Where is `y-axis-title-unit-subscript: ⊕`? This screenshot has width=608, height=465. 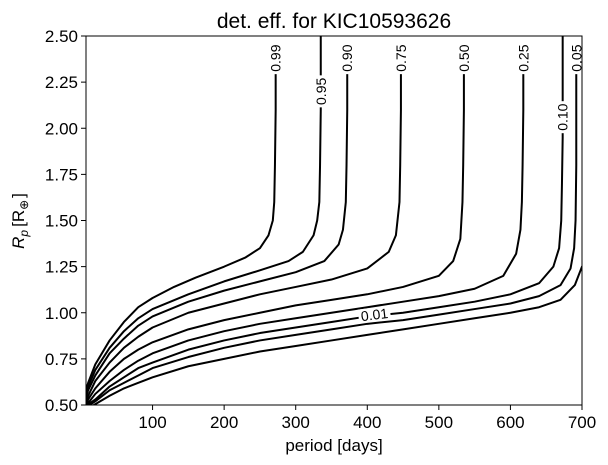
y-axis-title-unit-subscript: ⊕ is located at coordinates (24, 205).